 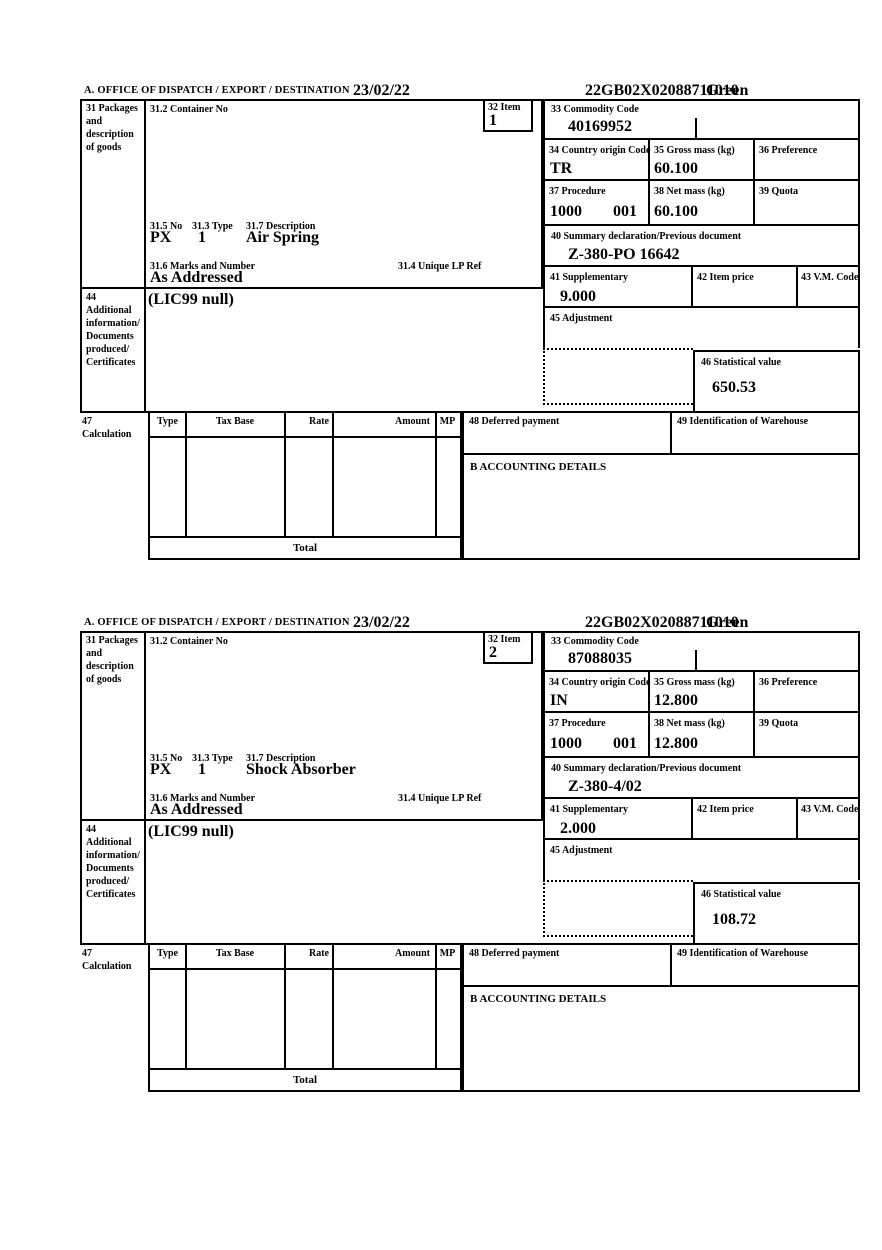 I want to click on box44-additional-info-content: (LIC99 null), so click(x=344, y=881).